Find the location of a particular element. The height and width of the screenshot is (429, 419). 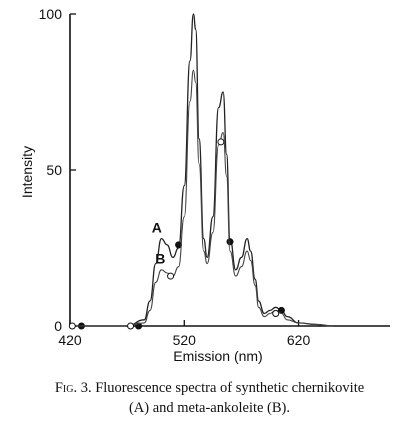

caption-line-2: (A) and meta-ankoleite (B). is located at coordinates (209, 408).